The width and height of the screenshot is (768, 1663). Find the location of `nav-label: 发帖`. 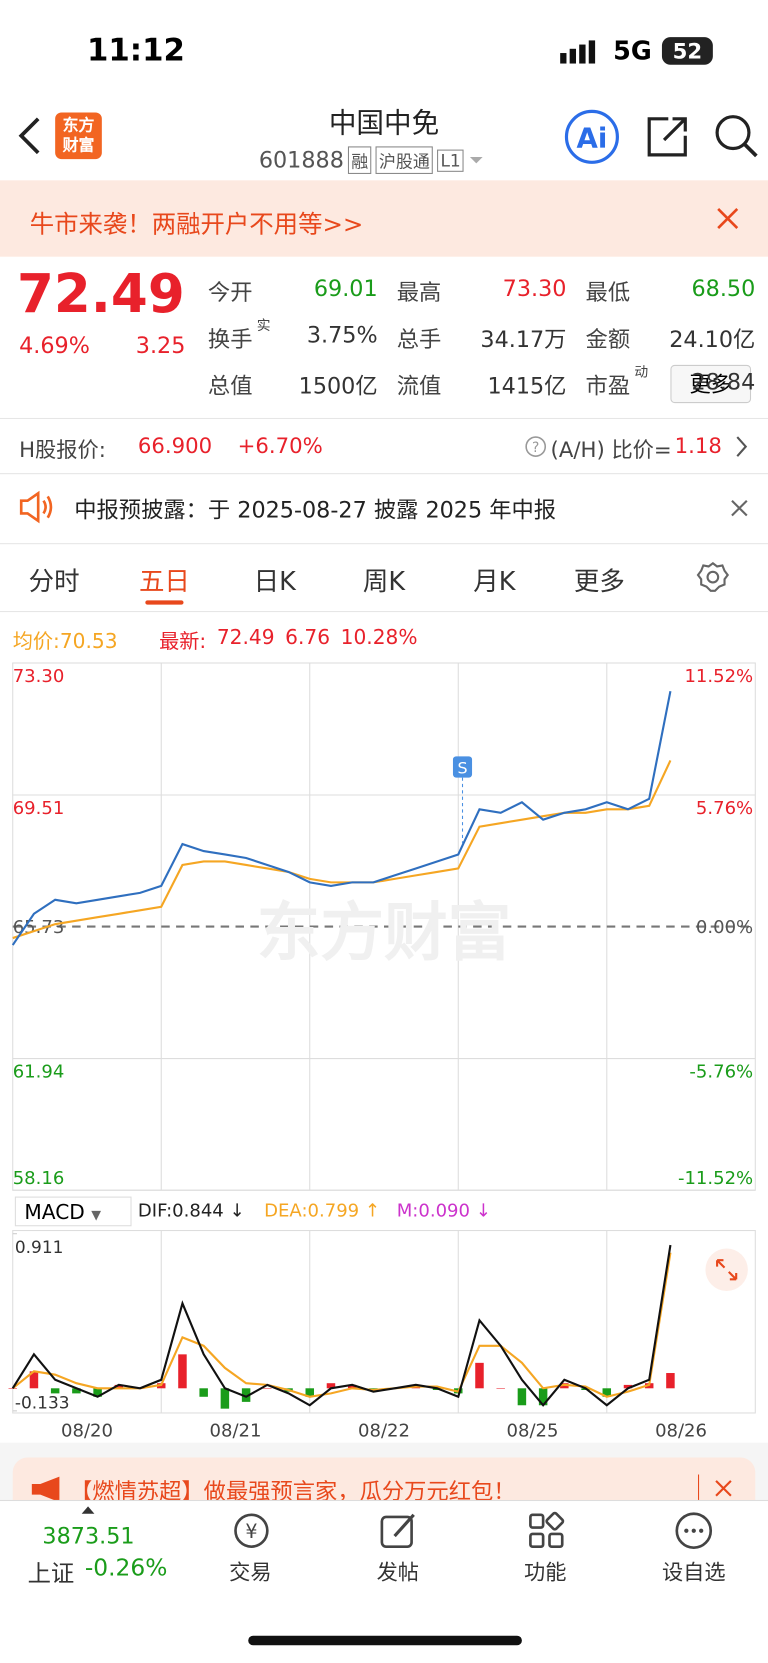

nav-label: 发帖 is located at coordinates (398, 1572).